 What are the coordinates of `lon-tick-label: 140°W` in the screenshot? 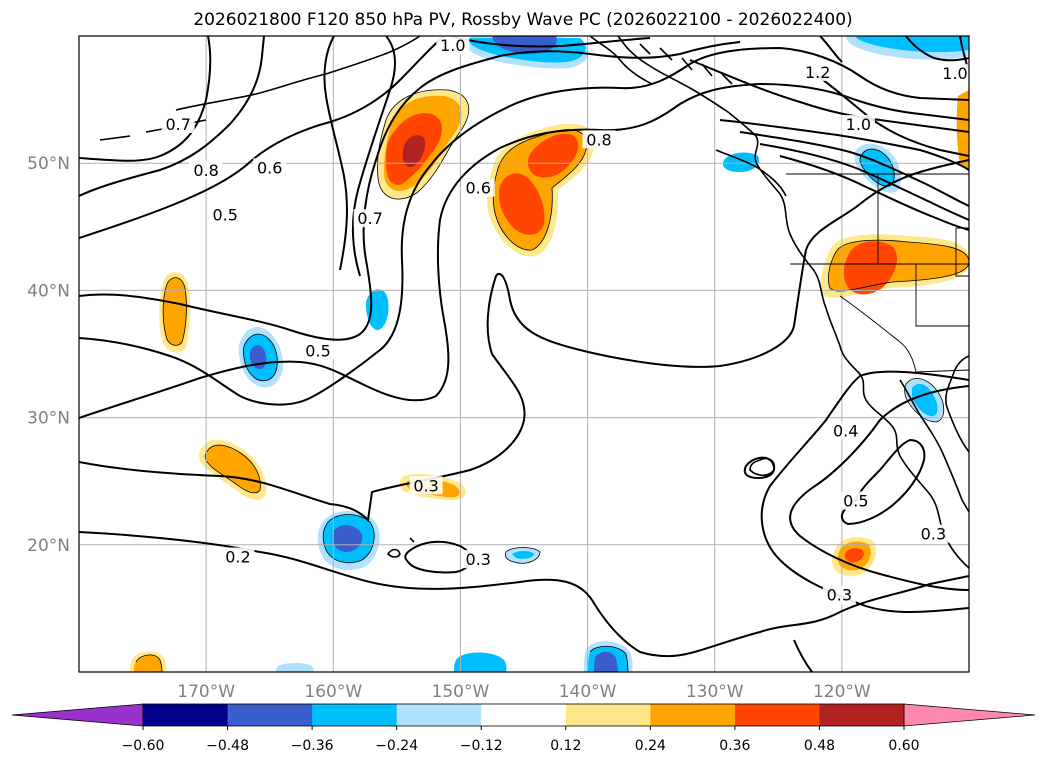 It's located at (588, 692).